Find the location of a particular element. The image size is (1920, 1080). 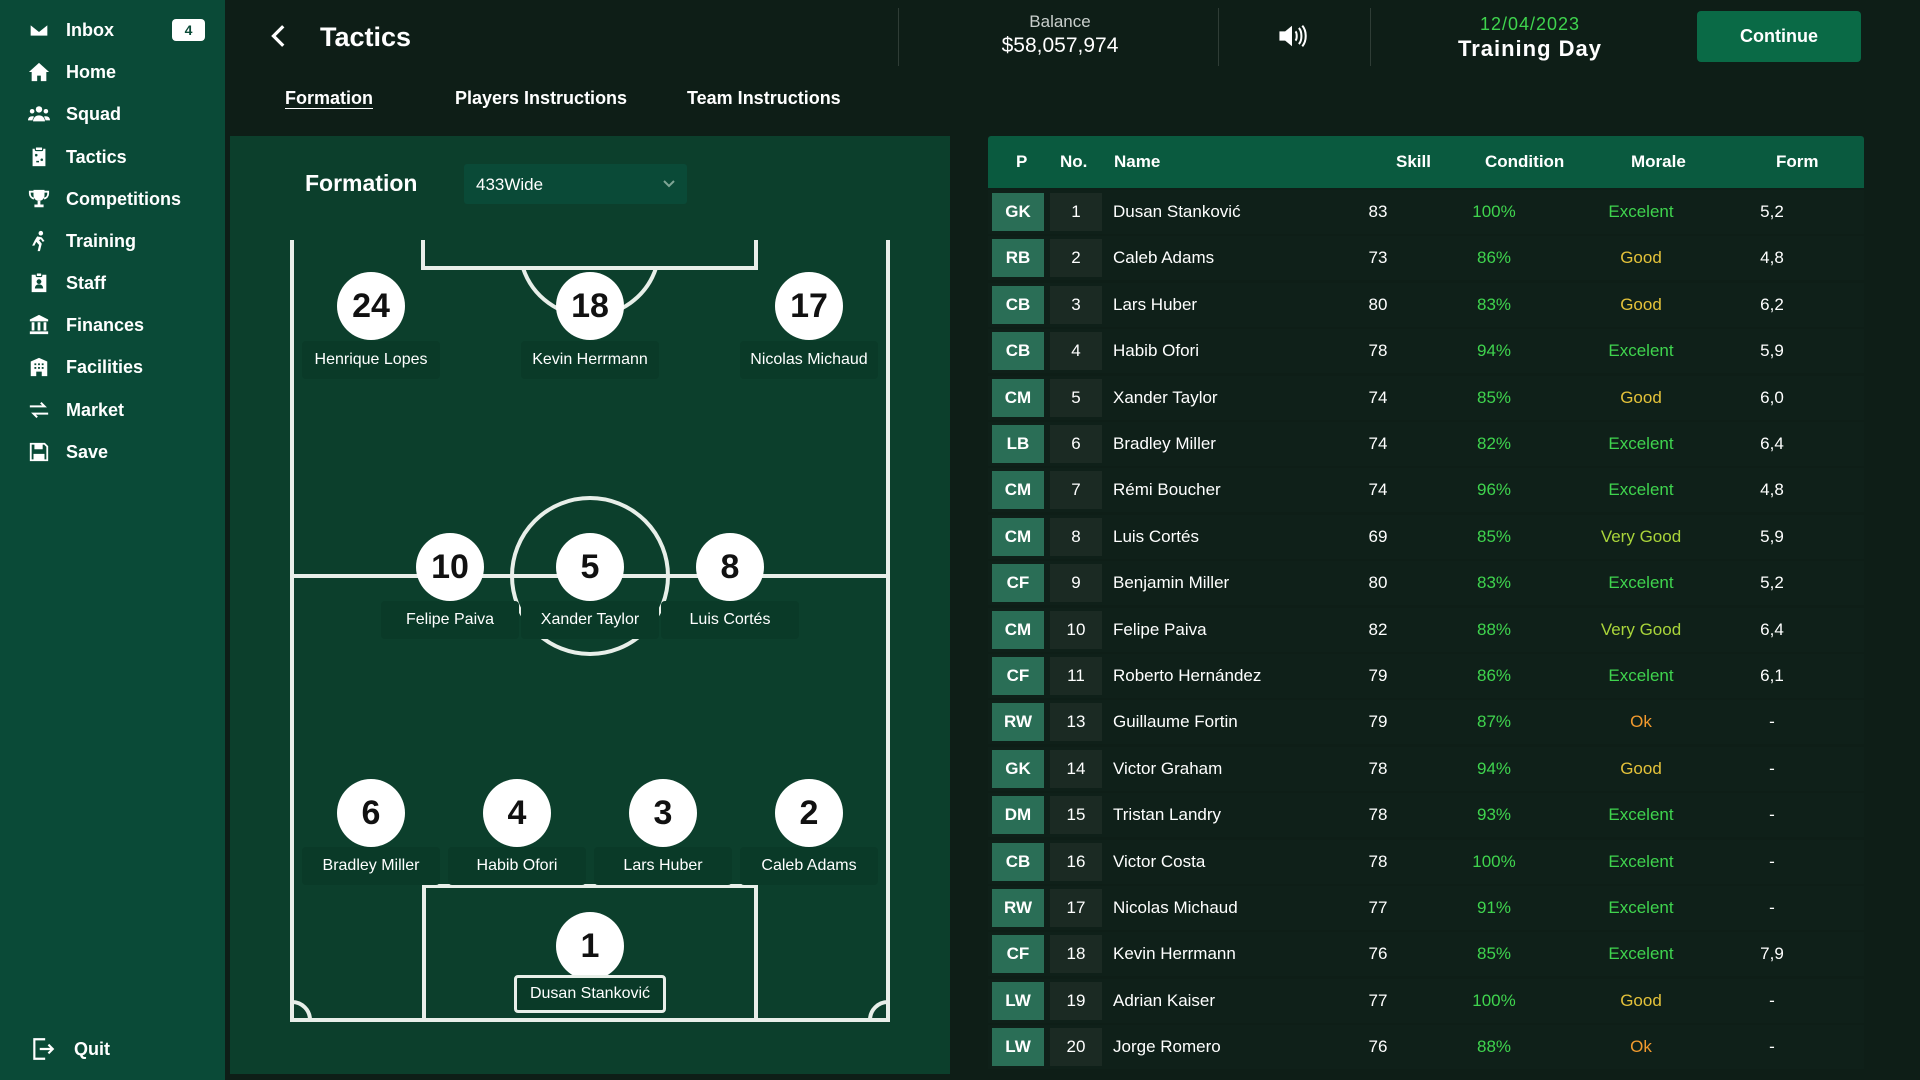

sidebar-item-finances: Finances is located at coordinates (112, 325).